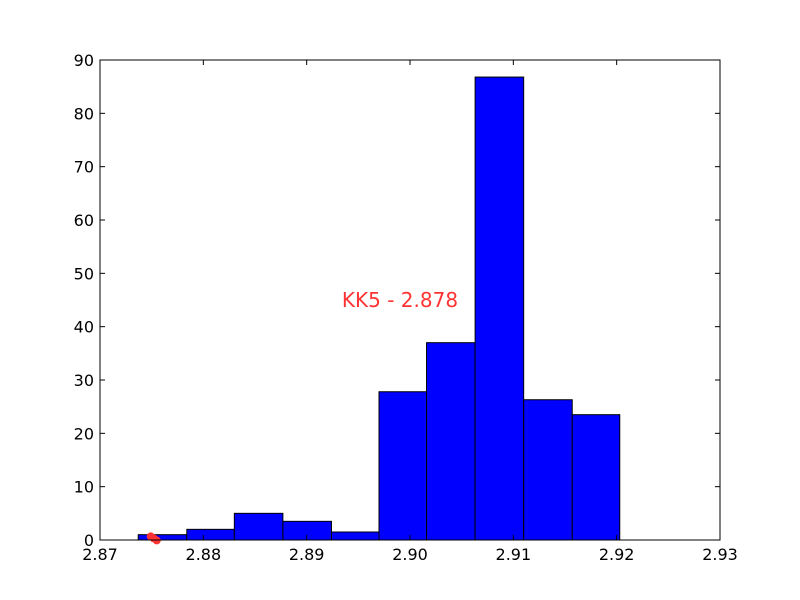 This screenshot has width=800, height=600. Describe the element at coordinates (84, 60) in the screenshot. I see `y-tick-label: 90` at that location.